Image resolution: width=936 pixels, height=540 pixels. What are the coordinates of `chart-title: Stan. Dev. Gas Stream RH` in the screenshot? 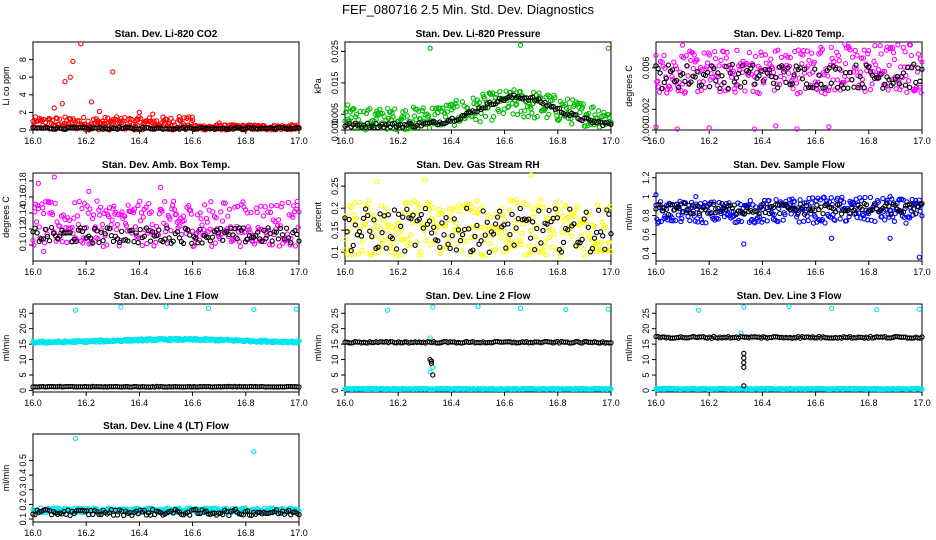 It's located at (477, 165).